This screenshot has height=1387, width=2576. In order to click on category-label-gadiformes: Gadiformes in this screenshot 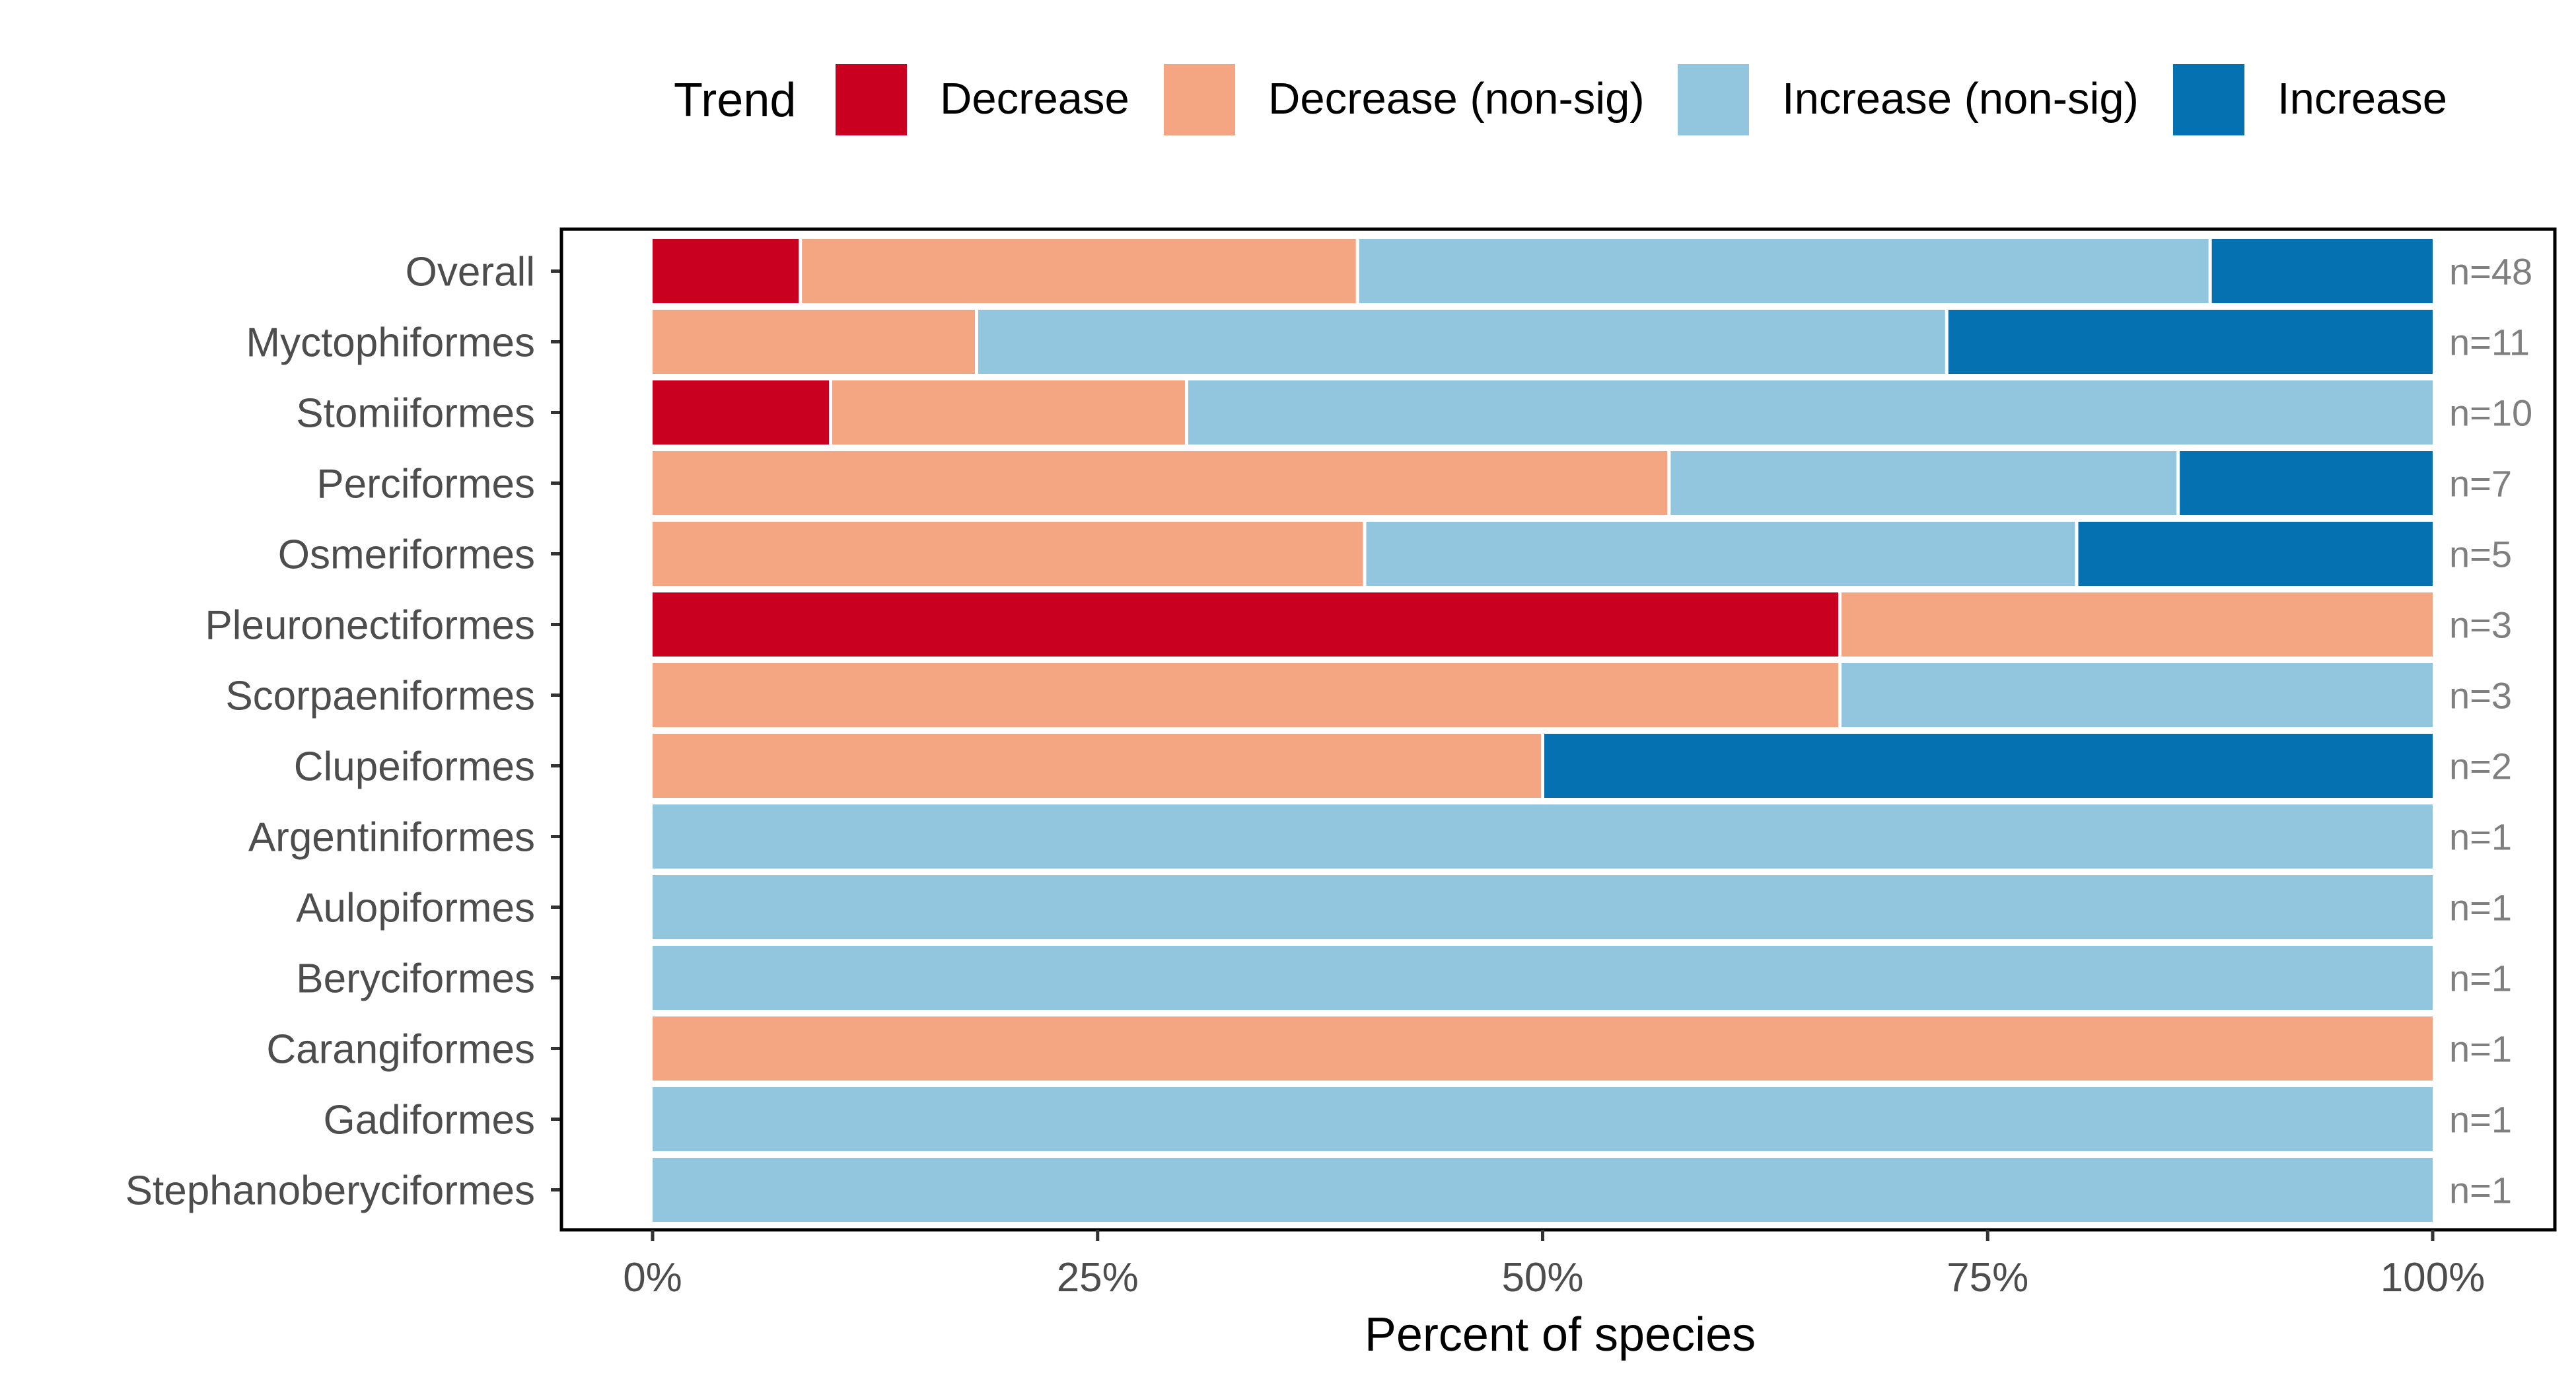, I will do `click(429, 1120)`.